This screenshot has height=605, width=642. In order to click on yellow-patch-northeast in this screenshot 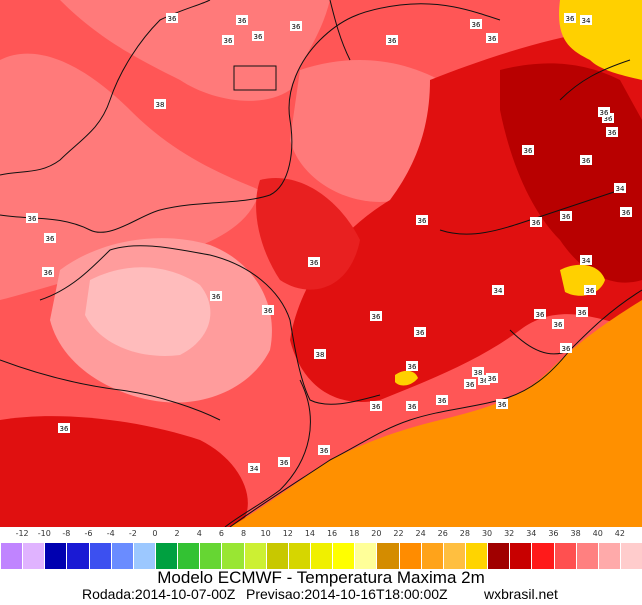, I will do `click(600, 40)`.